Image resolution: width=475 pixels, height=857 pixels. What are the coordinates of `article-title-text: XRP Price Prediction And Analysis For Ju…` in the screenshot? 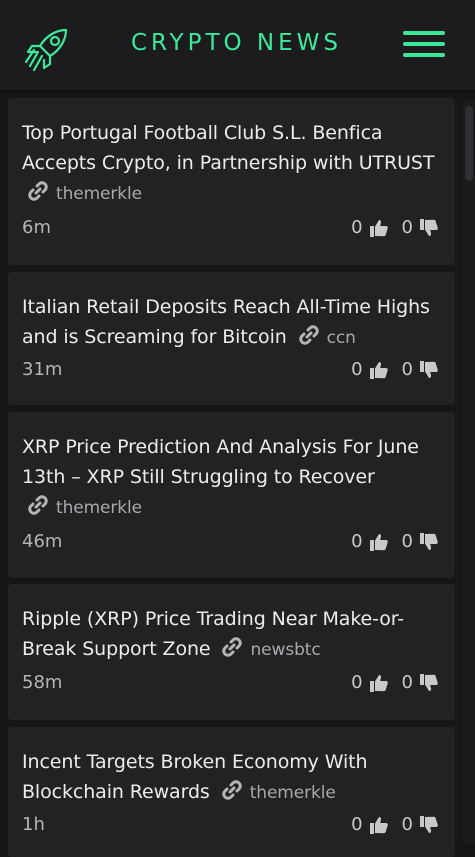 It's located at (220, 462).